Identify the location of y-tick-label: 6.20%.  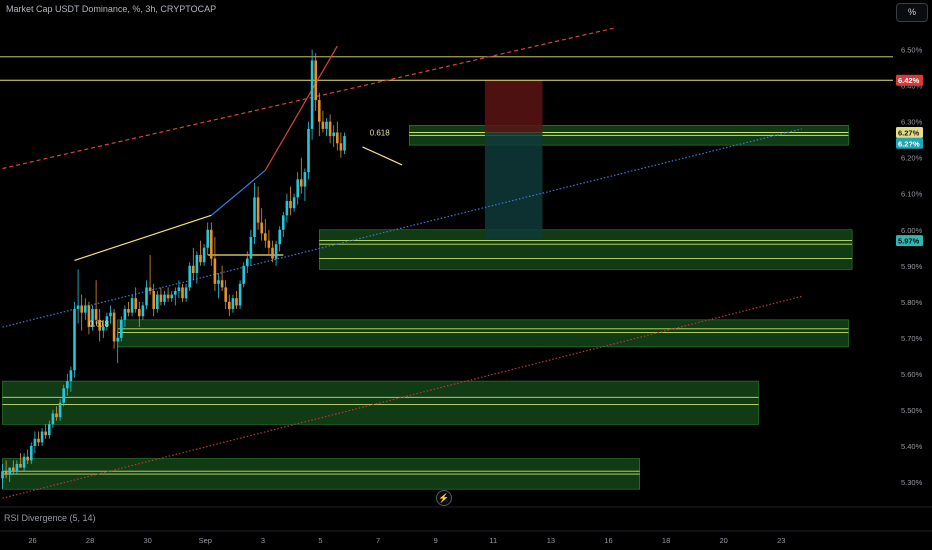
(912, 158).